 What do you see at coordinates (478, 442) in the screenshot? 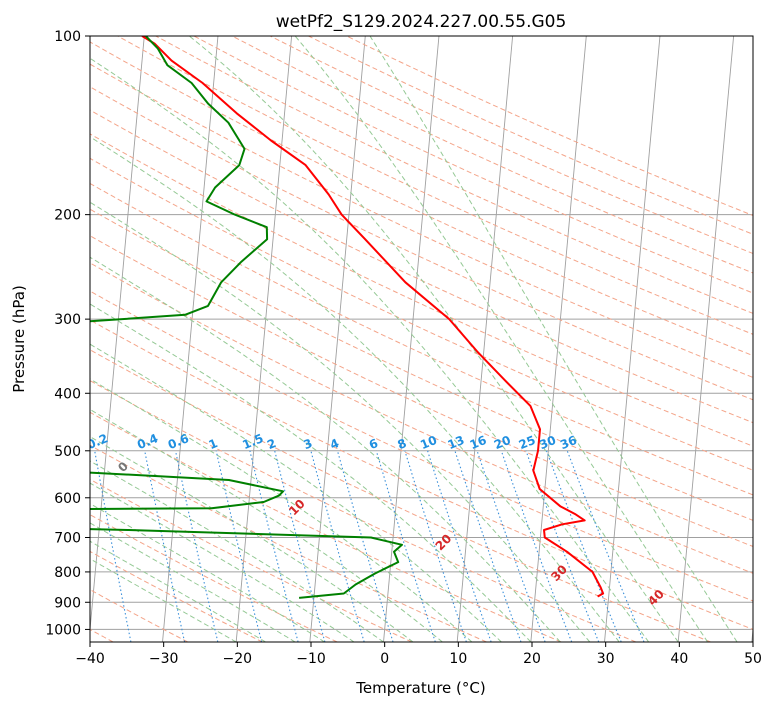
I see `mixing-ratio-label: 16` at bounding box center [478, 442].